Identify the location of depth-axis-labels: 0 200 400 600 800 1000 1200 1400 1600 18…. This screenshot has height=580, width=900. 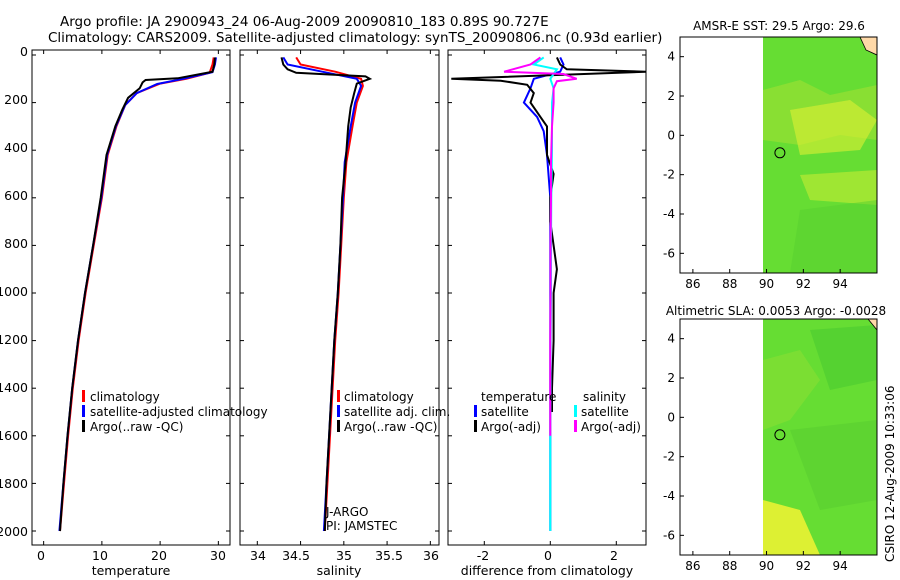
(14, 291).